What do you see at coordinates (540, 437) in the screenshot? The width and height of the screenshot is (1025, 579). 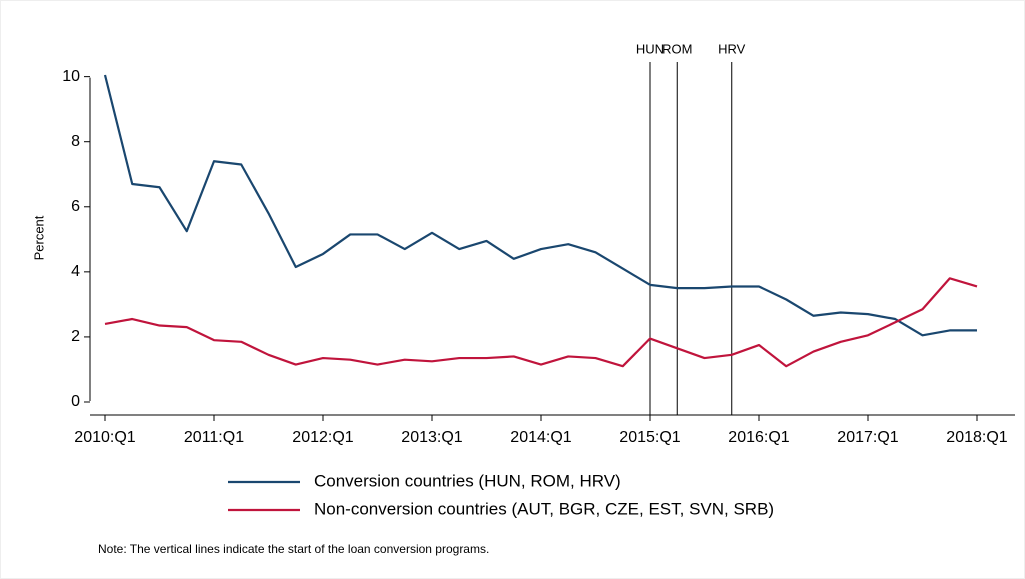 I see `x-tick-label: 2014:Q1` at bounding box center [540, 437].